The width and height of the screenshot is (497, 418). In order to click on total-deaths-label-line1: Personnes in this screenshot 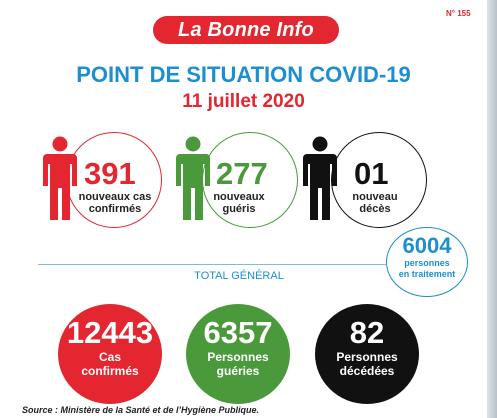, I will do `click(367, 357)`.